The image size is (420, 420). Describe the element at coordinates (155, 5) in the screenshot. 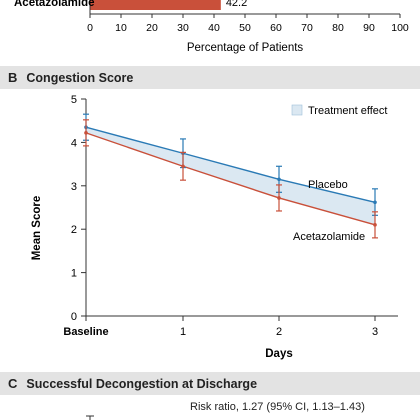

I see `bar-acetazolamide` at that location.